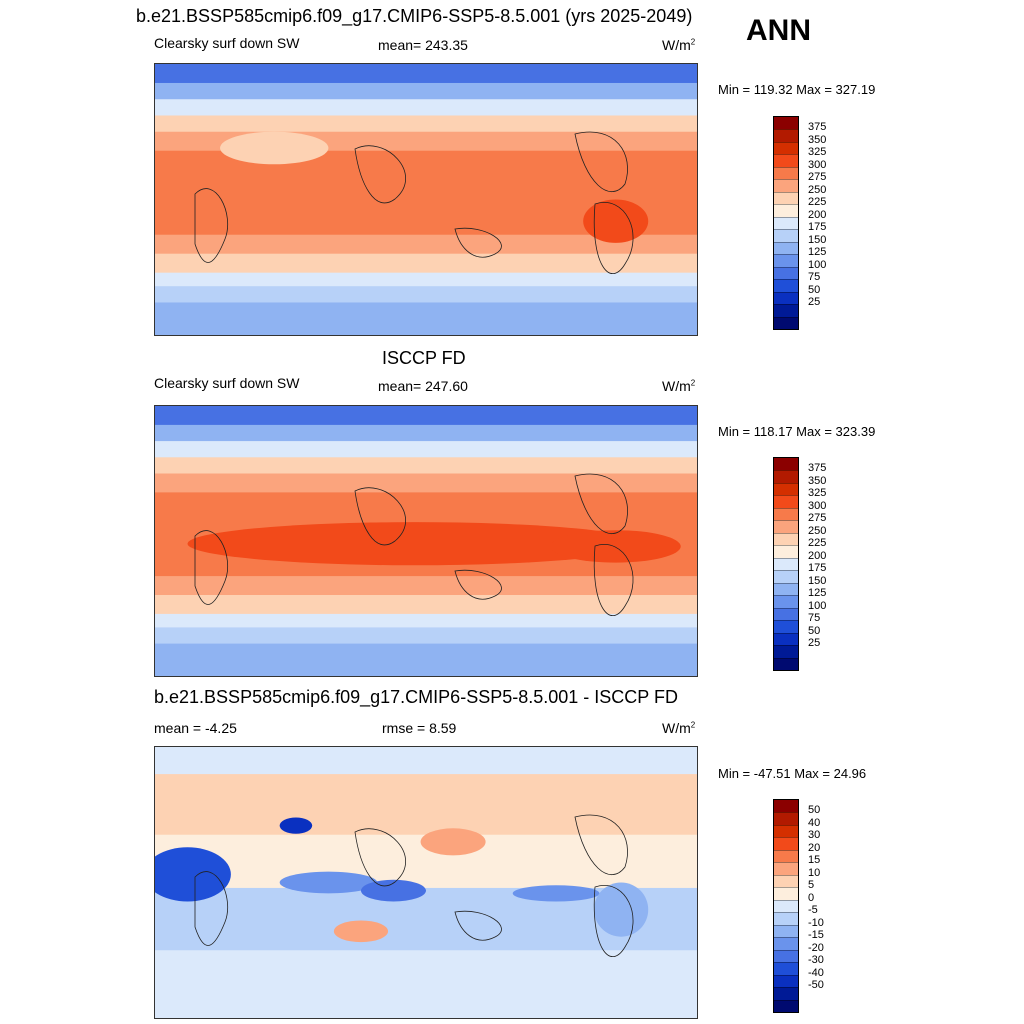  Describe the element at coordinates (816, 935) in the screenshot. I see `colorbar-tick-label: -15` at that location.